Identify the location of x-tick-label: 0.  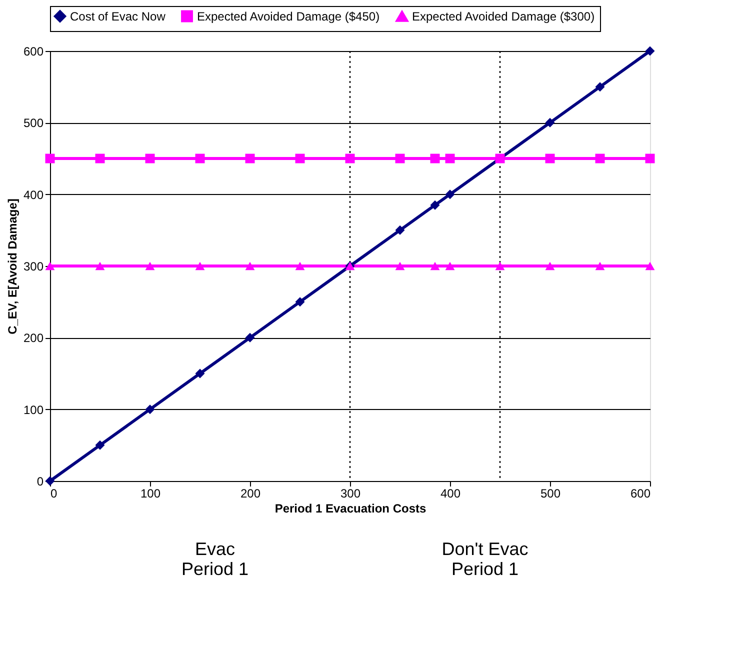
(54, 493).